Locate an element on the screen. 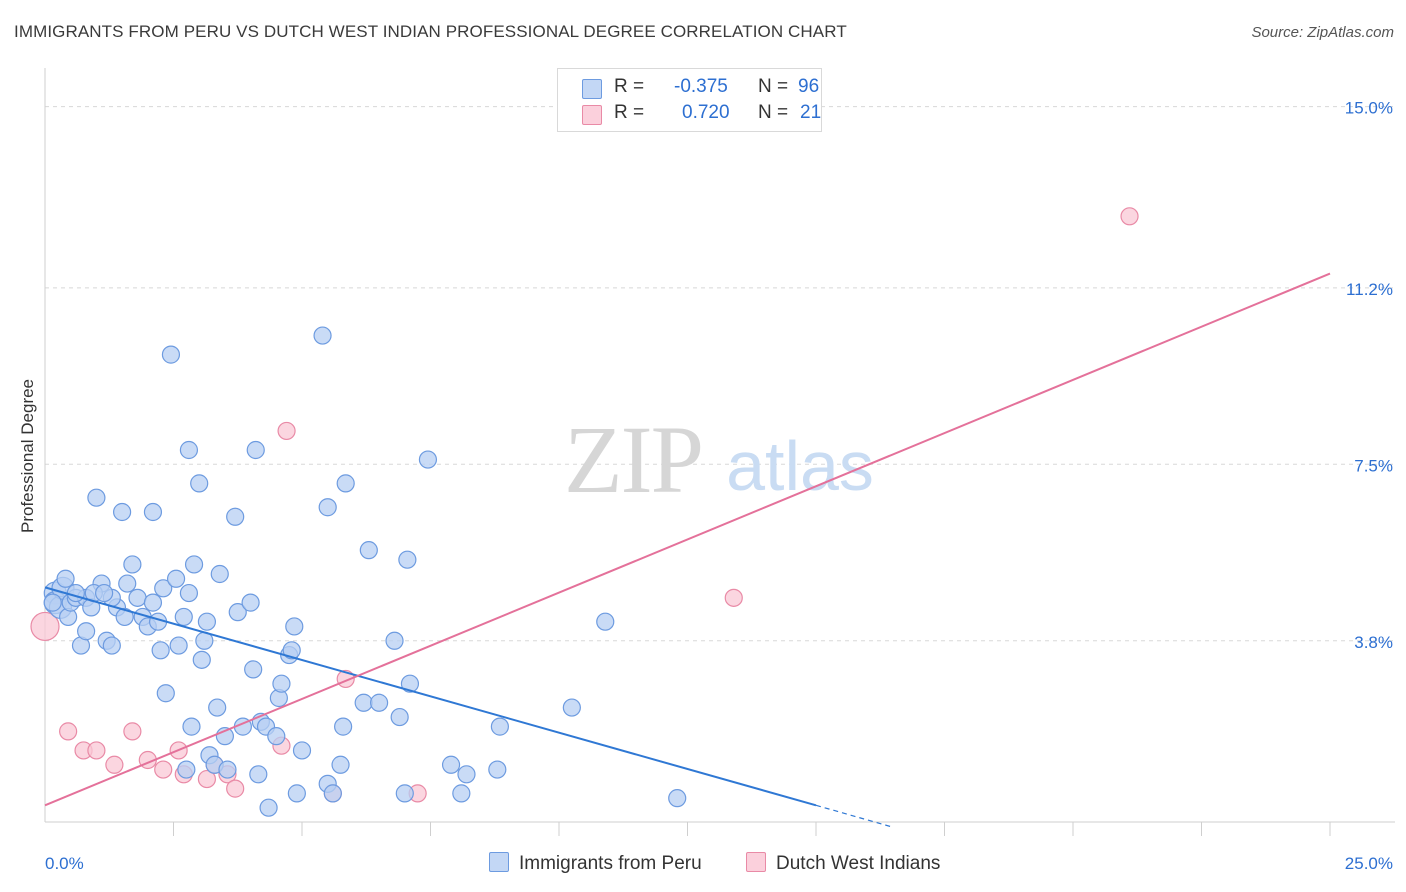 This screenshot has height=892, width=1406. watermark: ZIP atlas is located at coordinates (719, 459).